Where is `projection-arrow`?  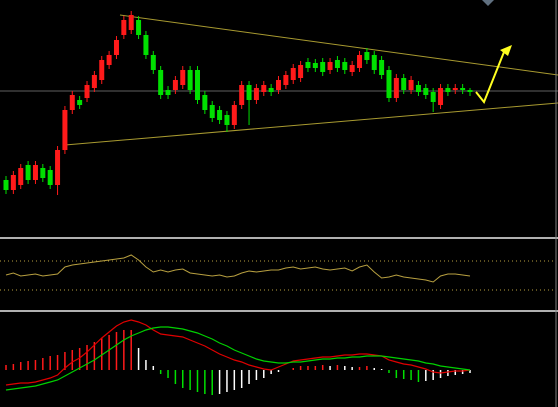 projection-arrow is located at coordinates (490, 77).